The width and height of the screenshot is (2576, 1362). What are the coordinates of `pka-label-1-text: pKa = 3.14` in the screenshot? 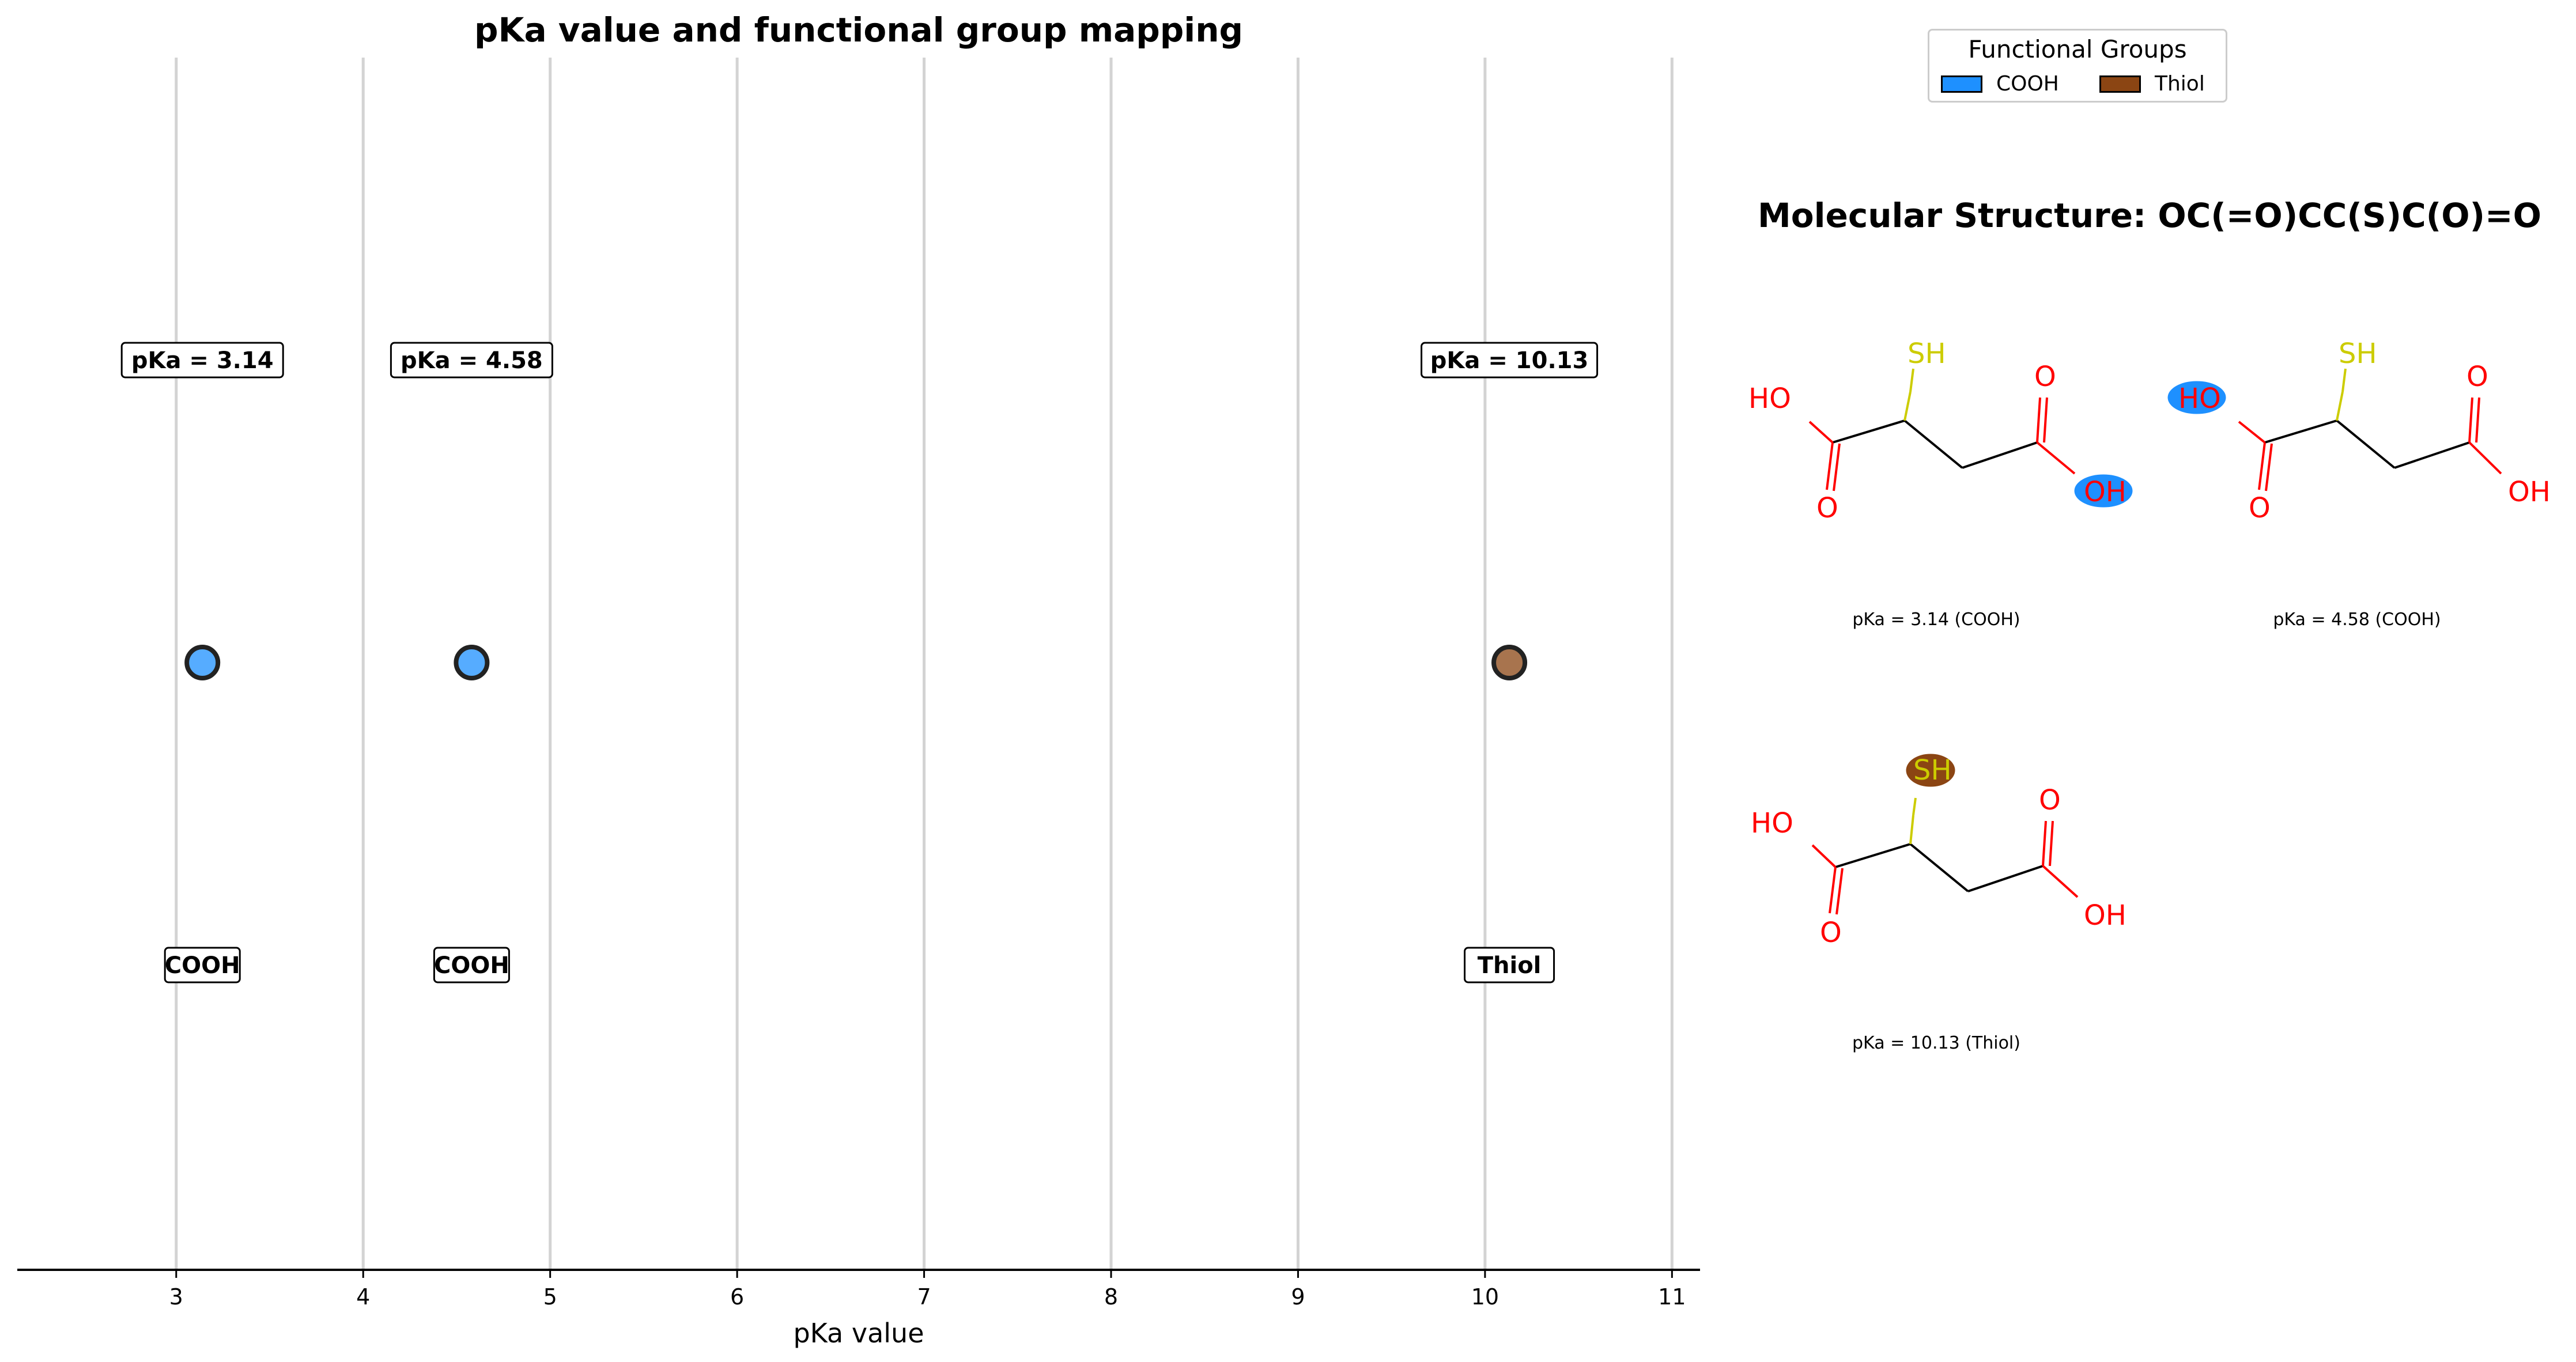 It's located at (202, 360).